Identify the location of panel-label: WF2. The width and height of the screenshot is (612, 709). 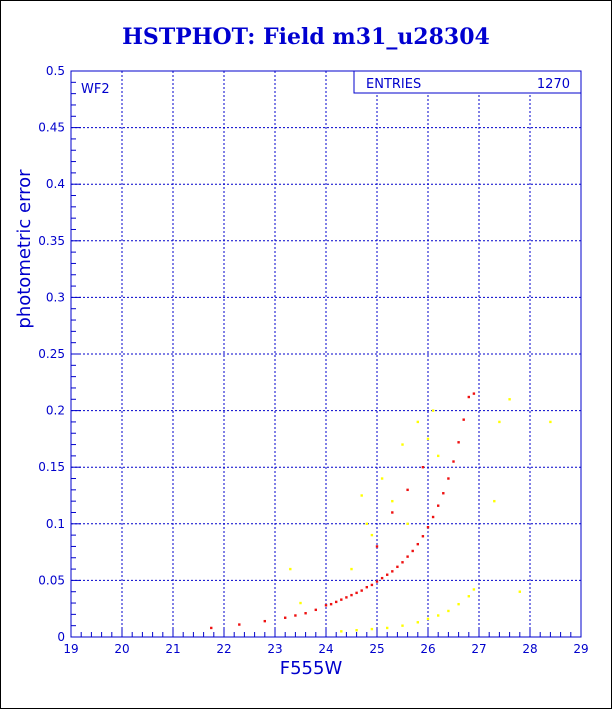
(95, 89).